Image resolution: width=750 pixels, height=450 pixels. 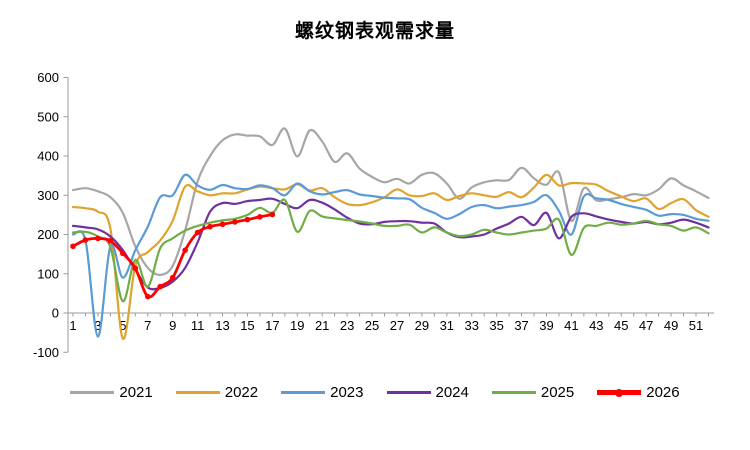 What do you see at coordinates (374, 31) in the screenshot?
I see `chart-title: 螺纹钢表观需求量` at bounding box center [374, 31].